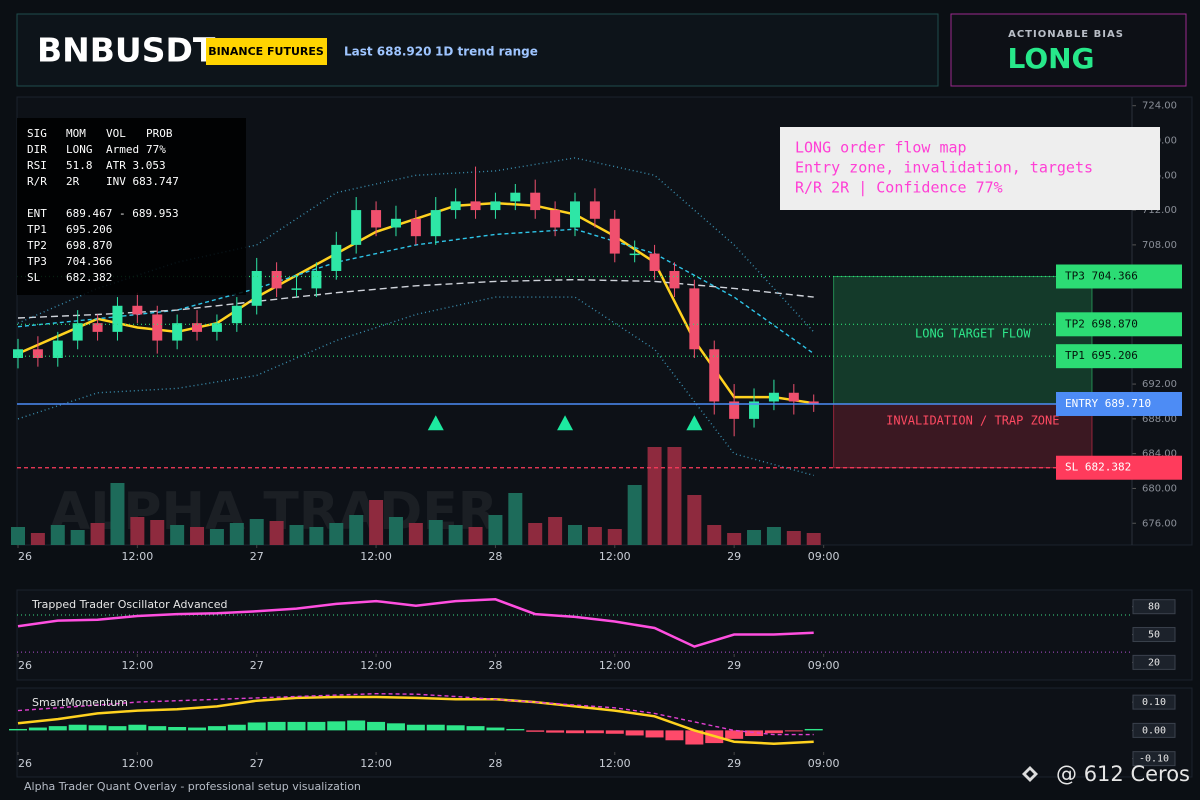  Describe the element at coordinates (1159, 210) in the screenshot. I see `y-tick-label: 712.00` at that location.